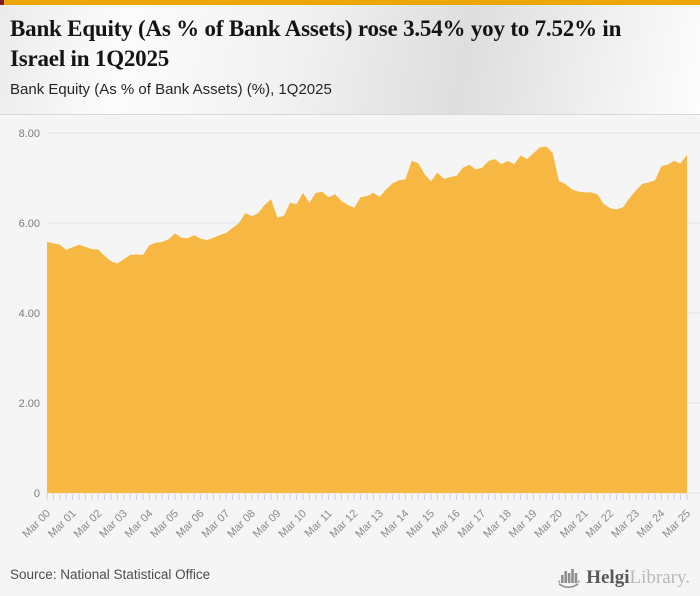 This screenshot has height=596, width=700. I want to click on y-tick-label: 8.00, so click(29, 134).